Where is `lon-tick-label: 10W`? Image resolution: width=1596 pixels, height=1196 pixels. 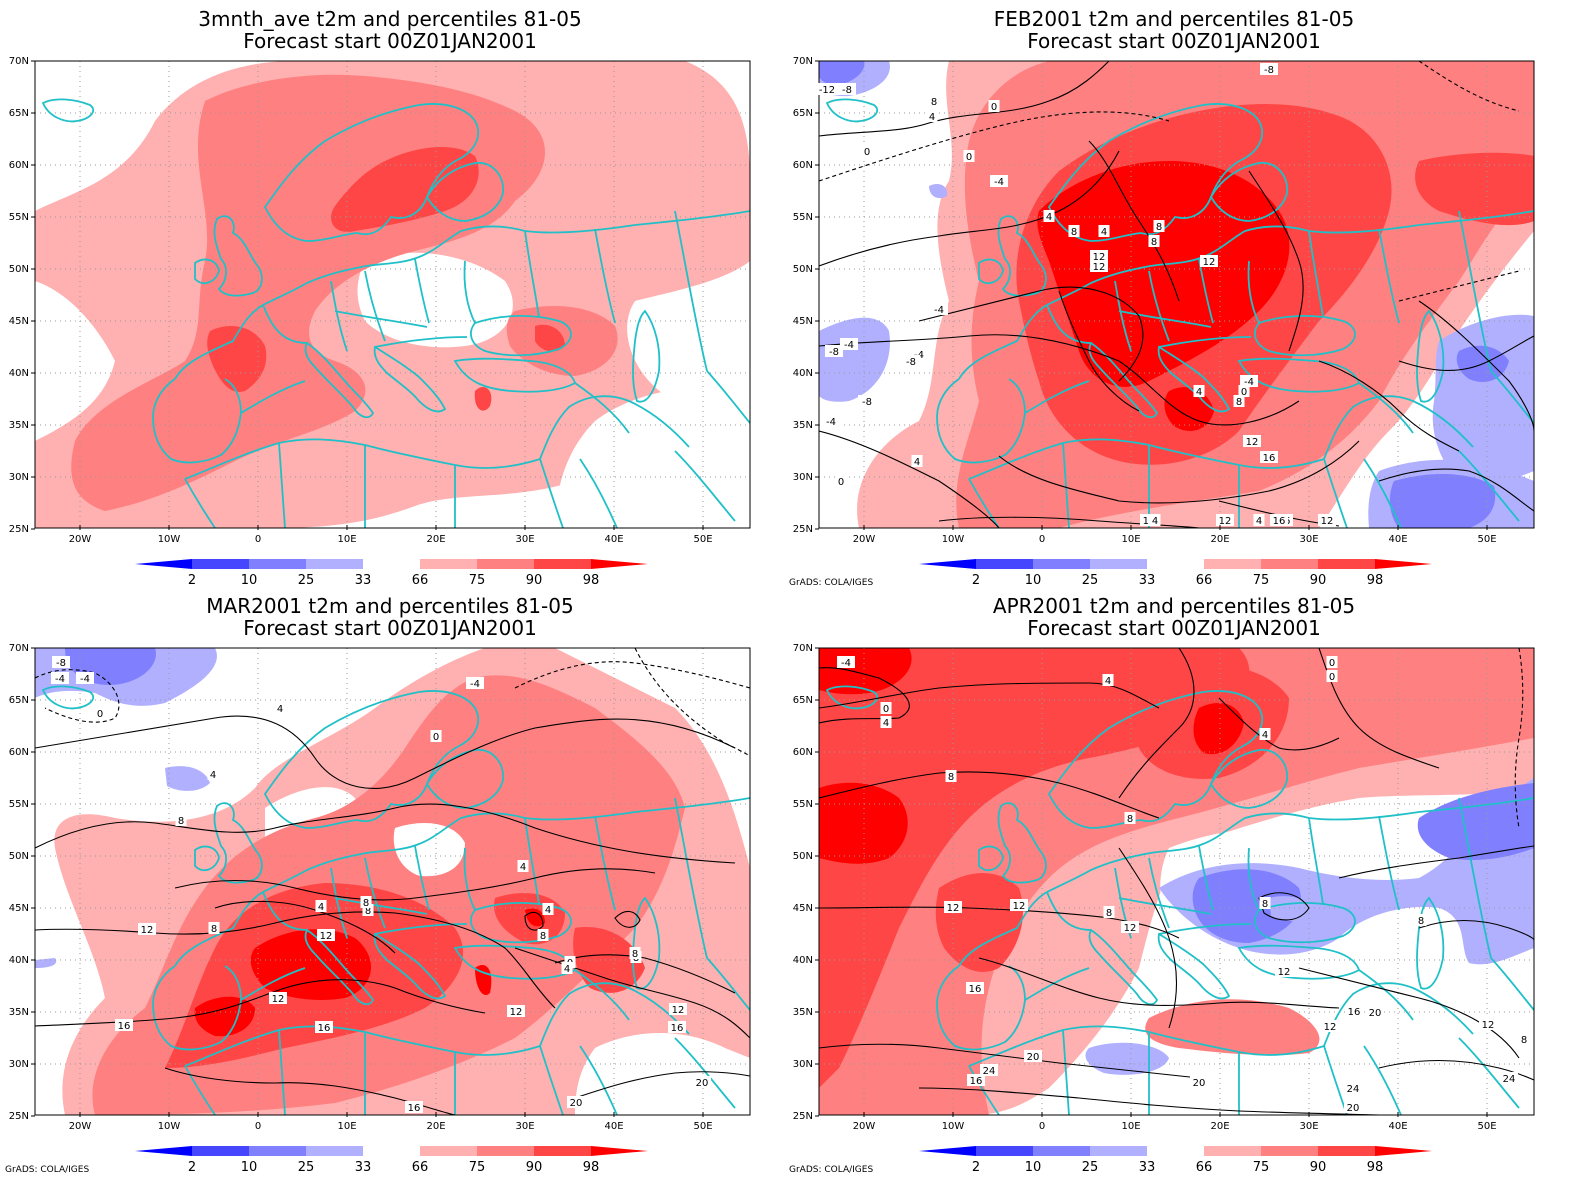 lon-tick-label: 10W is located at coordinates (169, 1126).